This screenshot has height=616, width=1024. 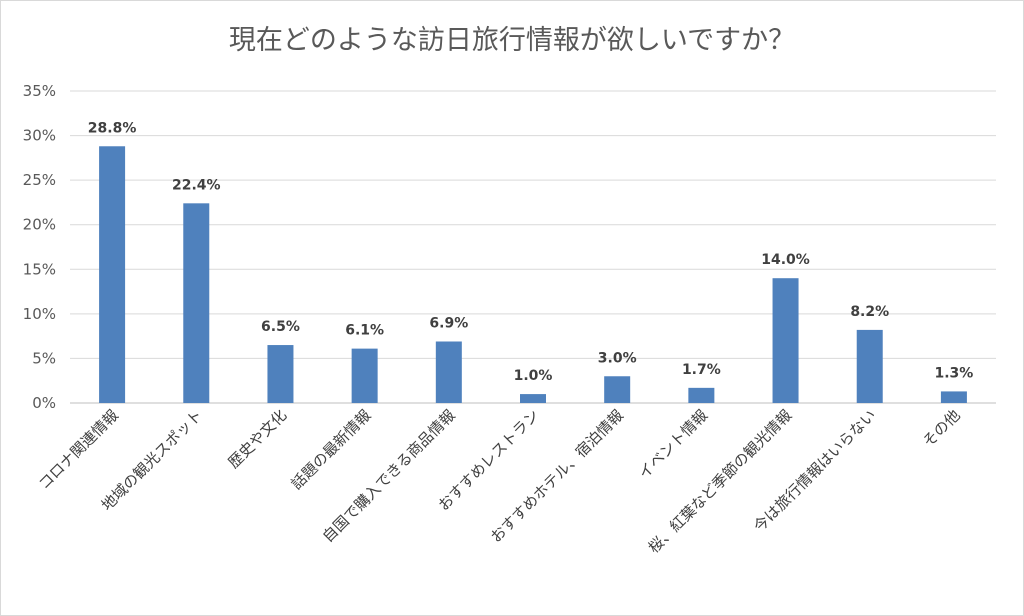 I want to click on category-label: イベント情報, so click(x=673, y=444).